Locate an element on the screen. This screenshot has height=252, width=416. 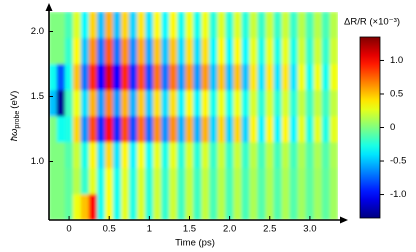
y-label-unit: (eV) is located at coordinates (14, 100).